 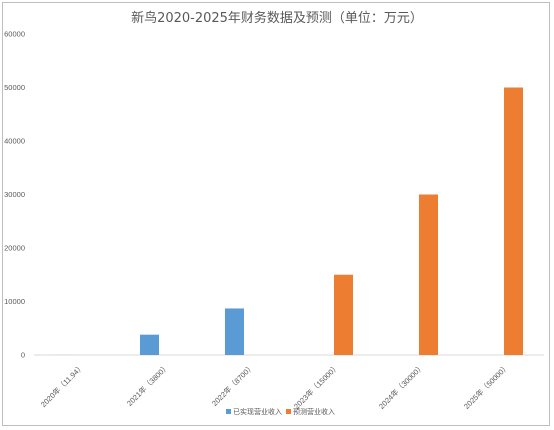 I want to click on legend: 已实现营业收入 预测营业收入, so click(x=280, y=411).